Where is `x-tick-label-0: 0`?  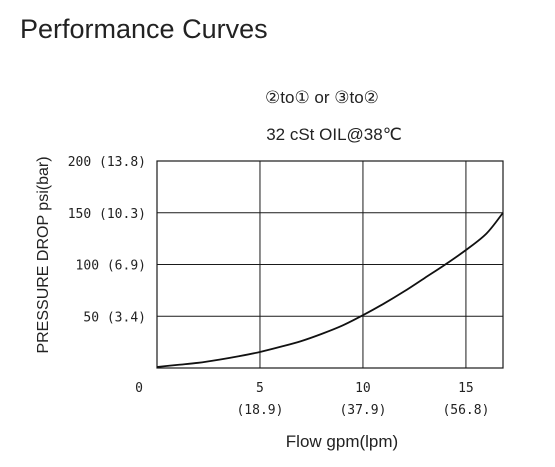 x-tick-label-0: 0 is located at coordinates (139, 388).